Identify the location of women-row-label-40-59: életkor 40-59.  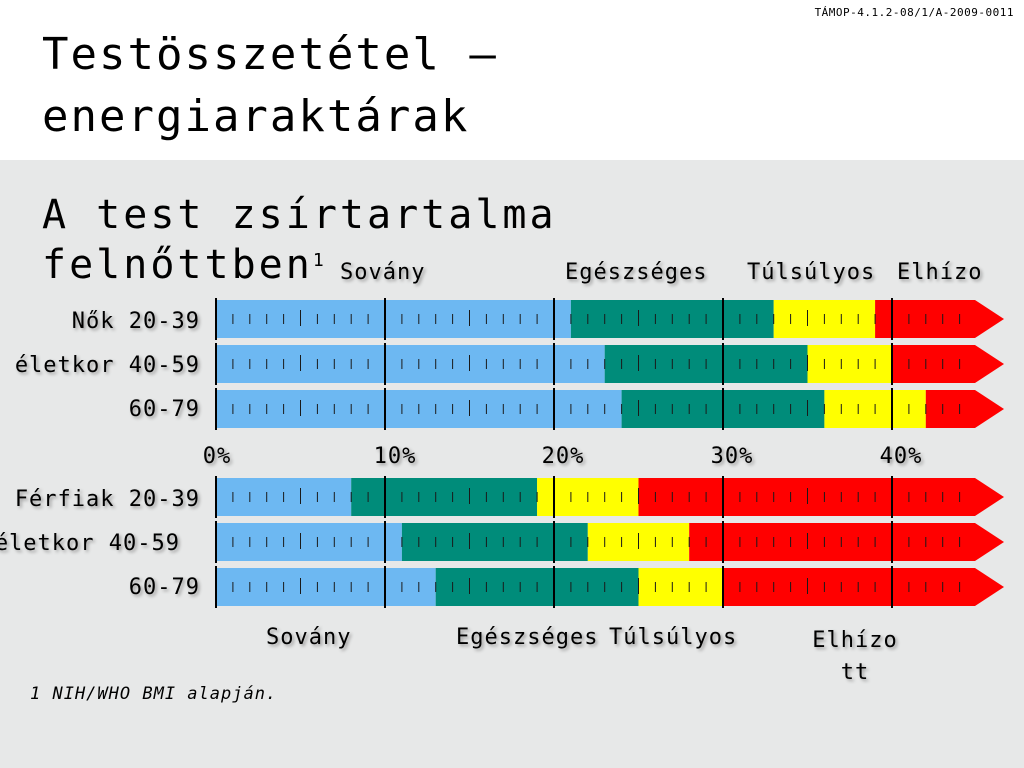
(107, 365).